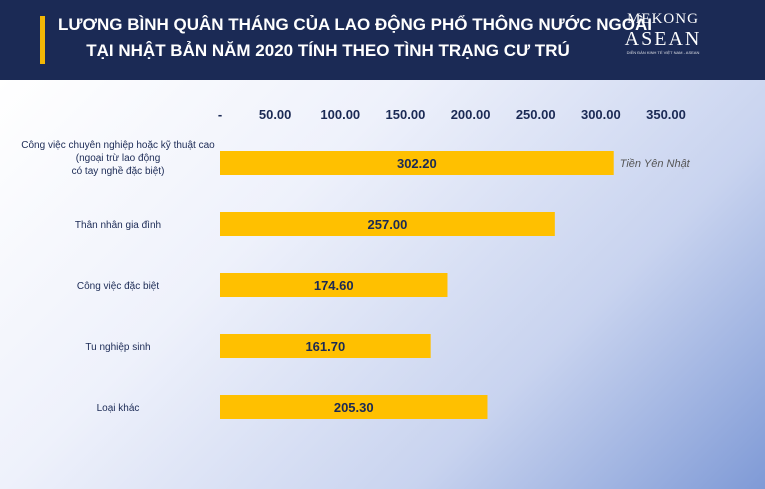 The width and height of the screenshot is (765, 489). I want to click on x-tick-label: 150.00, so click(406, 114).